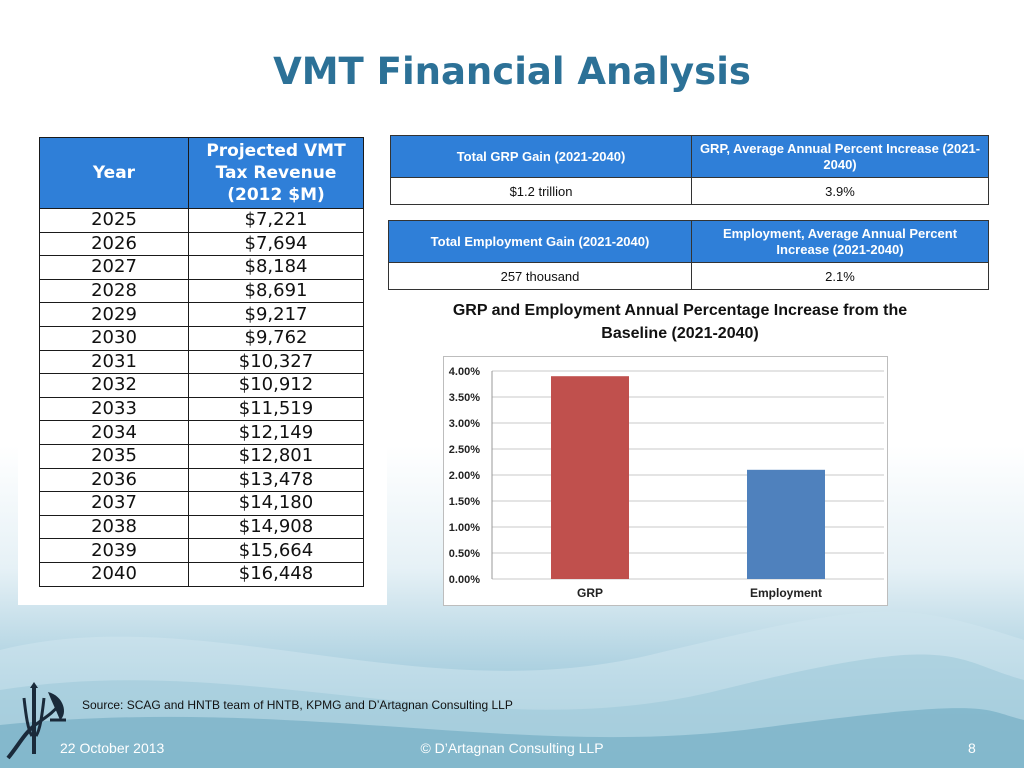 This screenshot has width=1024, height=768. What do you see at coordinates (276, 385) in the screenshot?
I see `revenue-cell: $10,912` at bounding box center [276, 385].